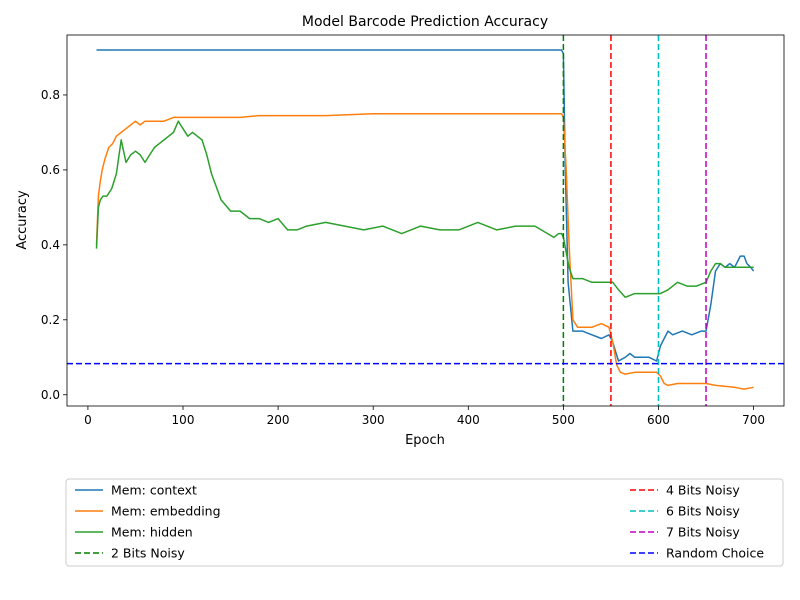 The image size is (800, 600). What do you see at coordinates (148, 553) in the screenshot?
I see `legend-label: 2 Bits Noisy` at bounding box center [148, 553].